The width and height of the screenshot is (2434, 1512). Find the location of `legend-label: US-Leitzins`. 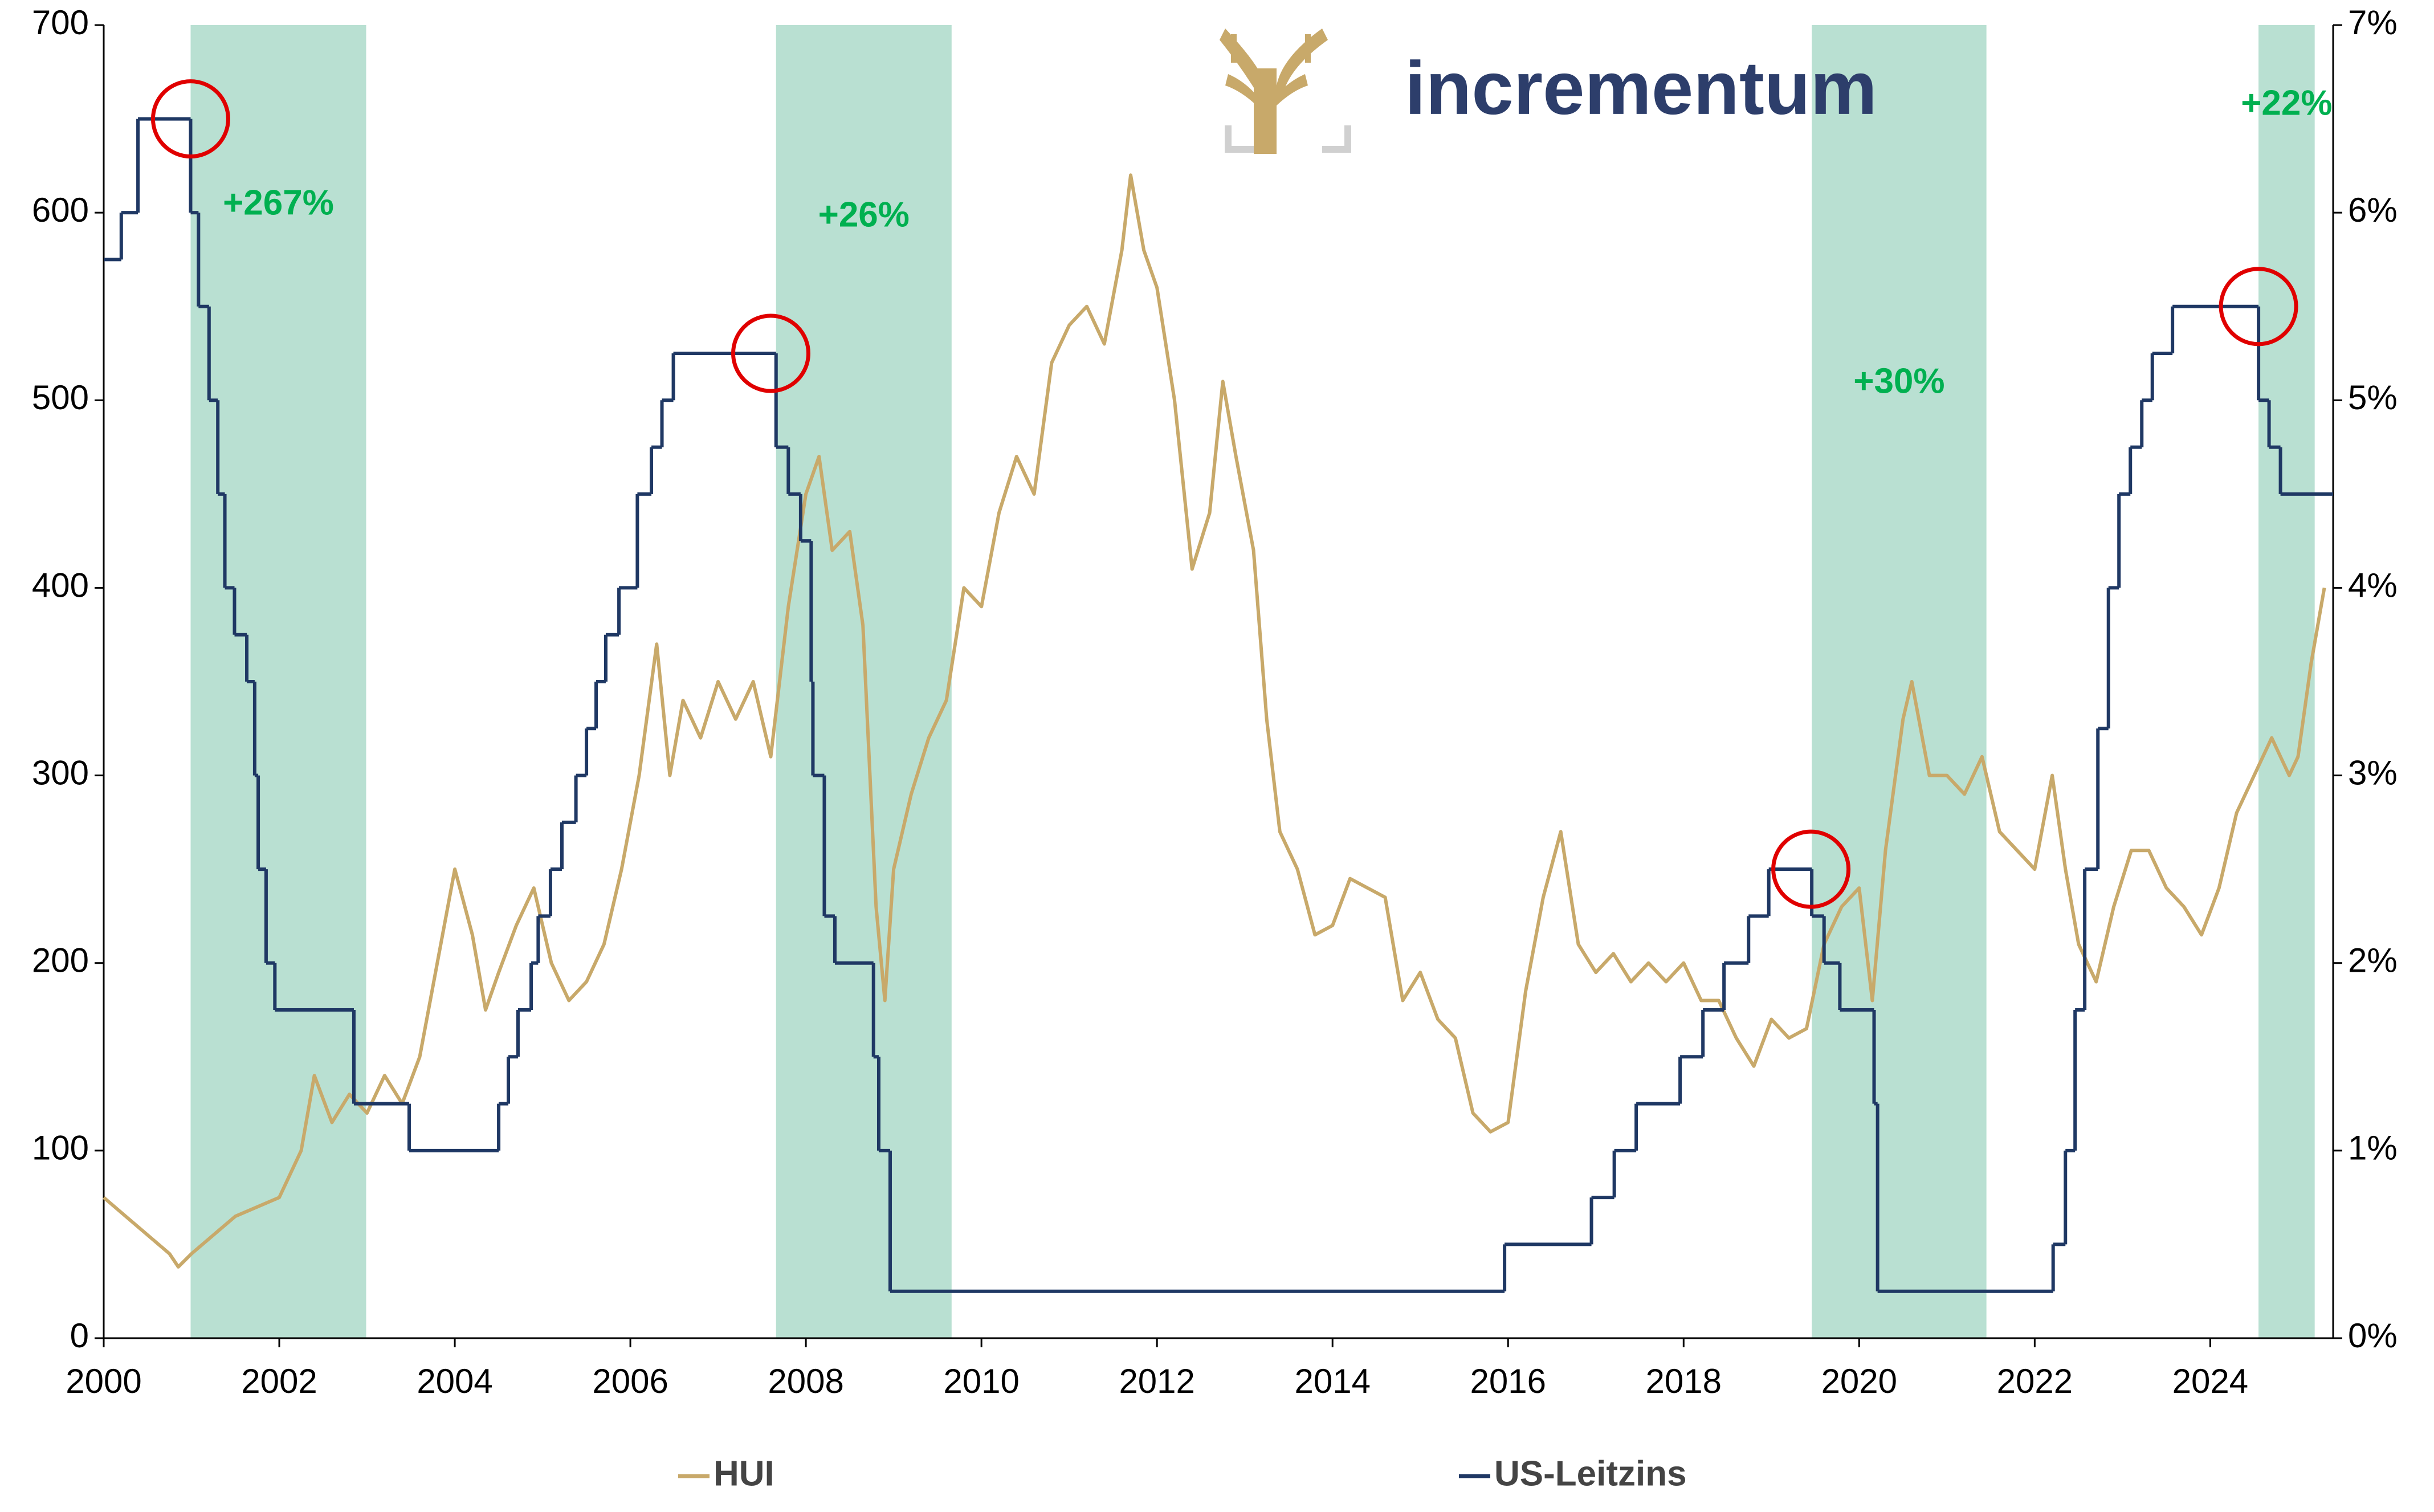

legend-label: US-Leitzins is located at coordinates (1590, 1473).